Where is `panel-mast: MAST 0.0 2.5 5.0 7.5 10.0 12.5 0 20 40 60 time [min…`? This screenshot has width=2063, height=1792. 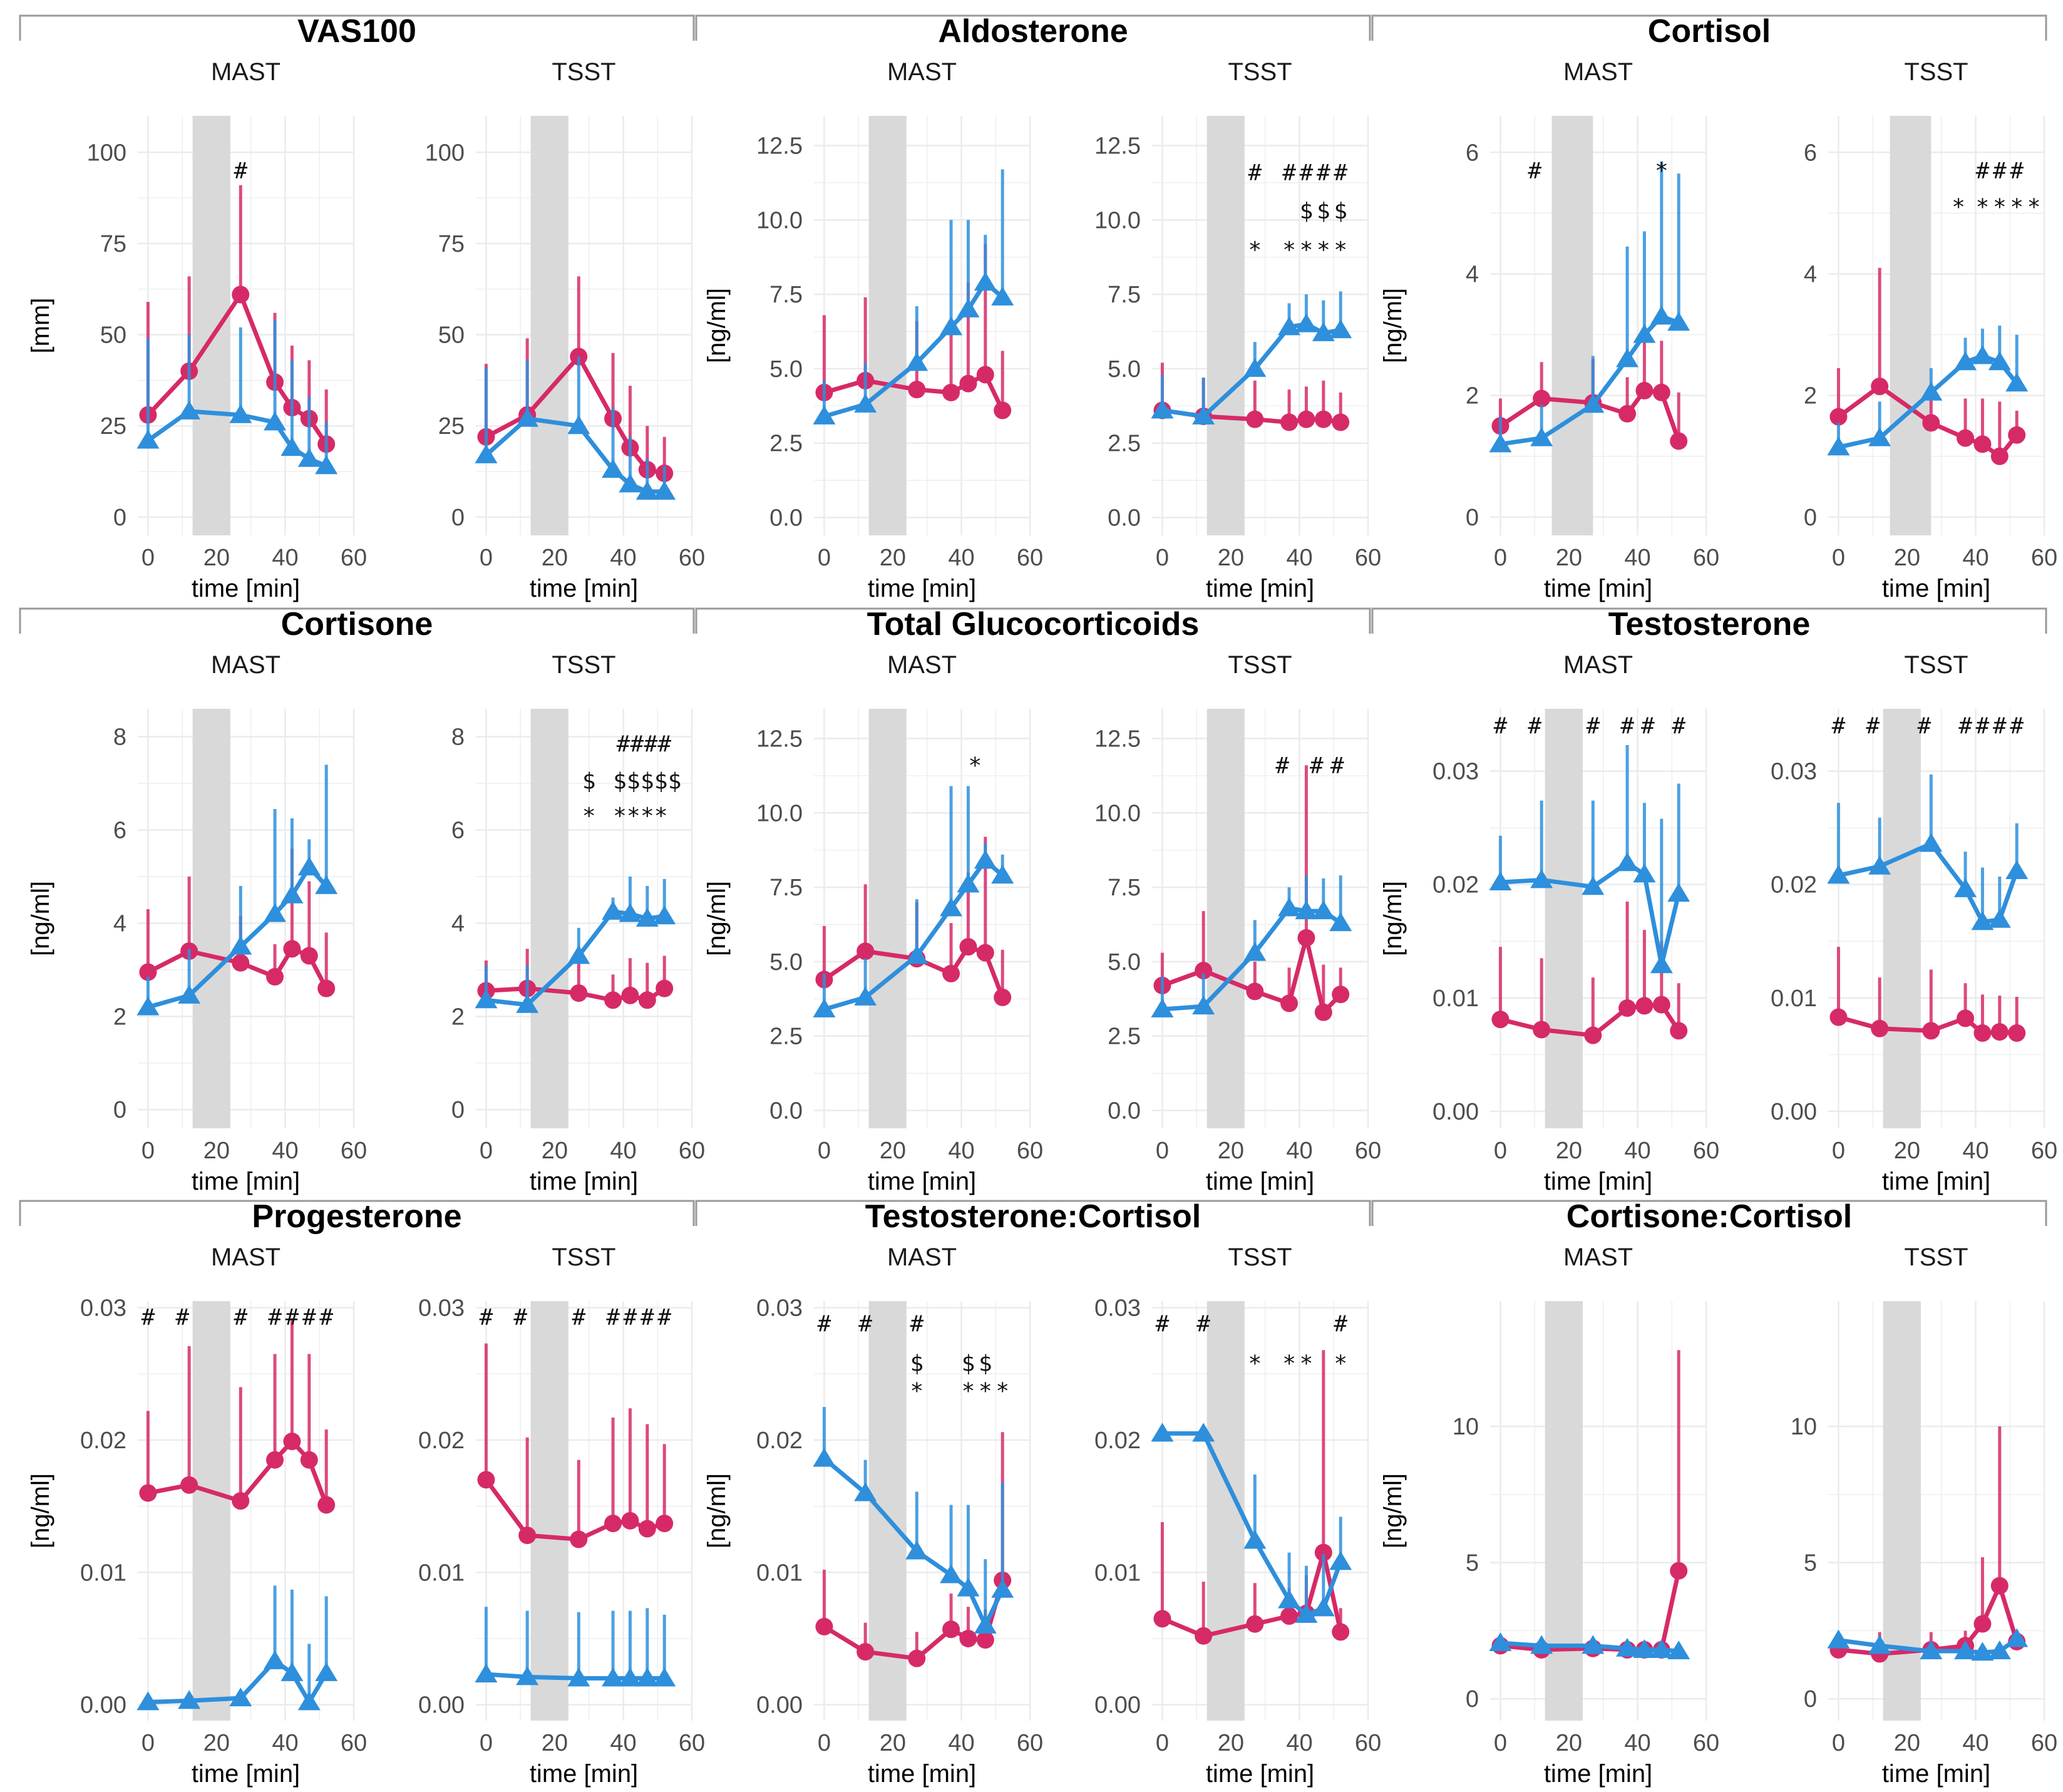
panel-mast: MAST 0.0 2.5 5.0 7.5 10.0 12.5 0 20 40 60 time [min… is located at coordinates (873, 330).